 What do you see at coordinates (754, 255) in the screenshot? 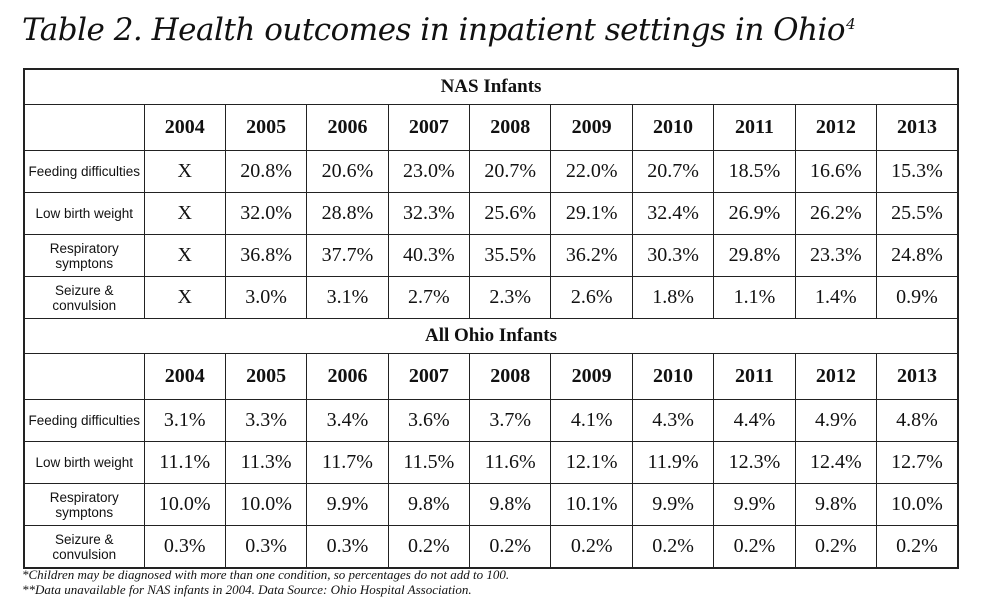
I see `value-cell: 29.8%` at bounding box center [754, 255].